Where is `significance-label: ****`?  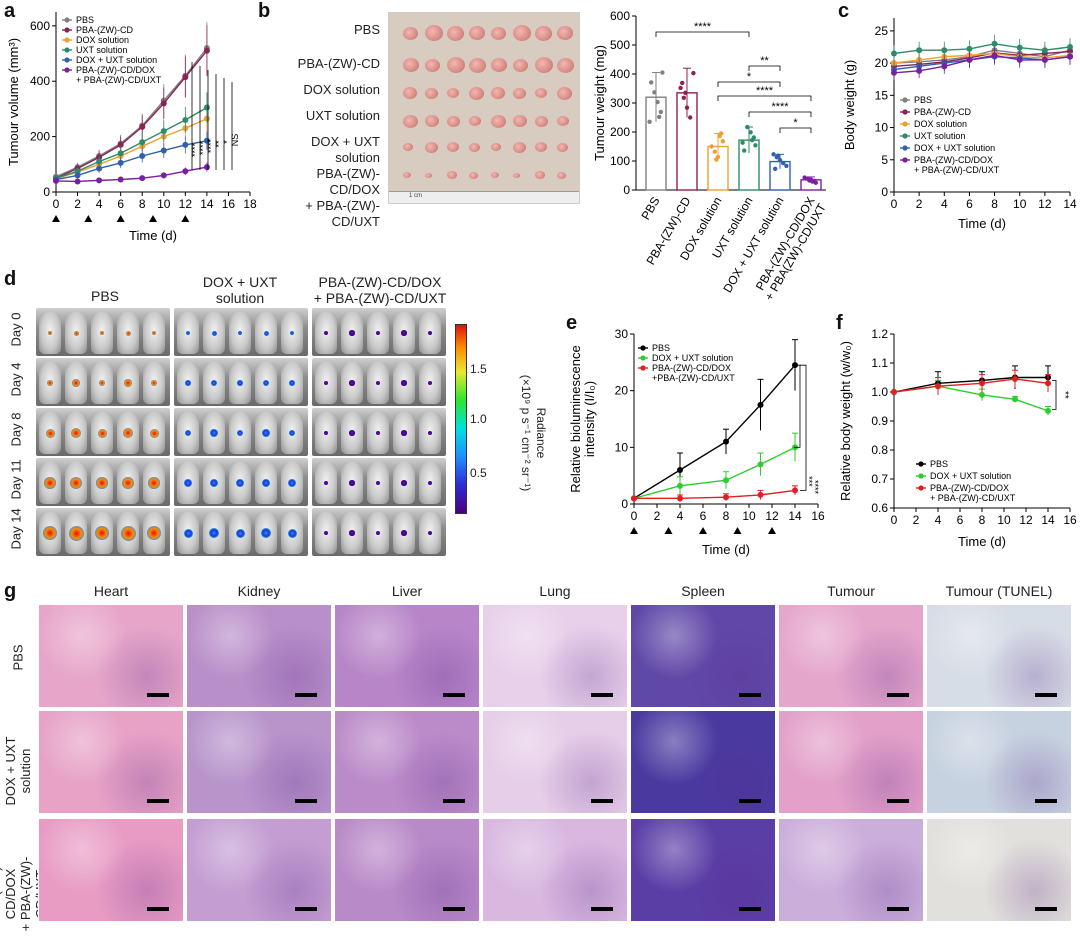 significance-label: **** is located at coordinates (815, 487).